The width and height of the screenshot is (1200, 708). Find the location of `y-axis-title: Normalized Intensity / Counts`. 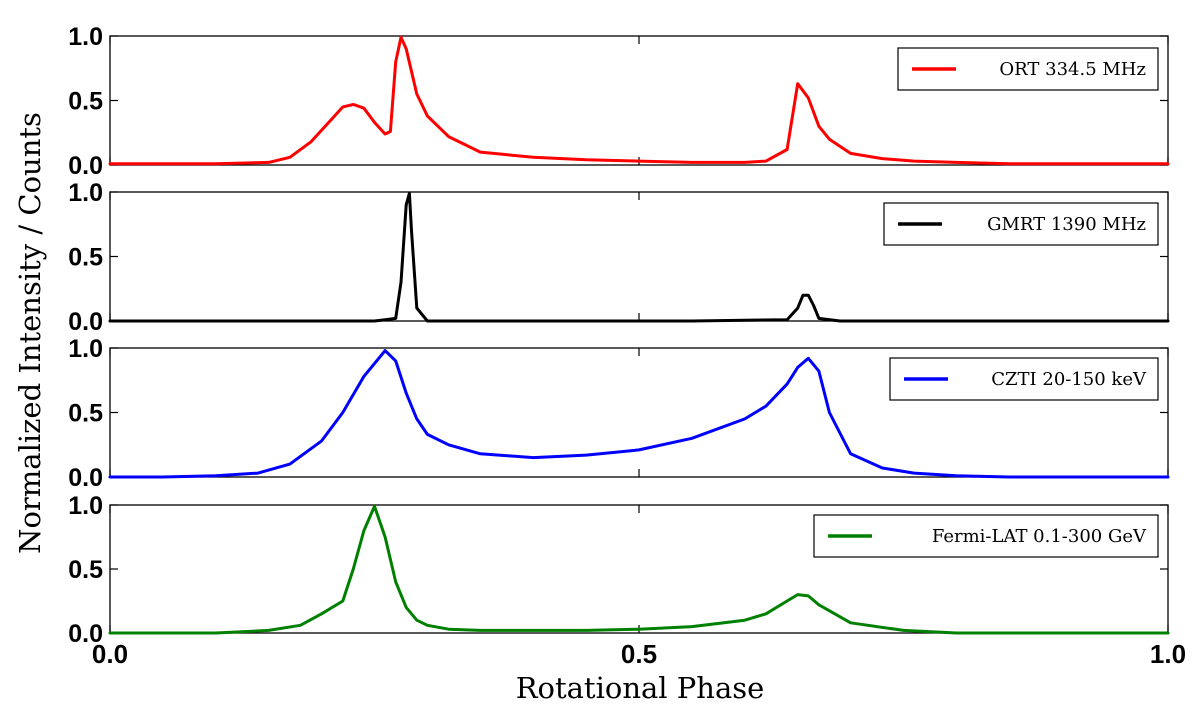

y-axis-title: Normalized Intensity / Counts is located at coordinates (30, 333).